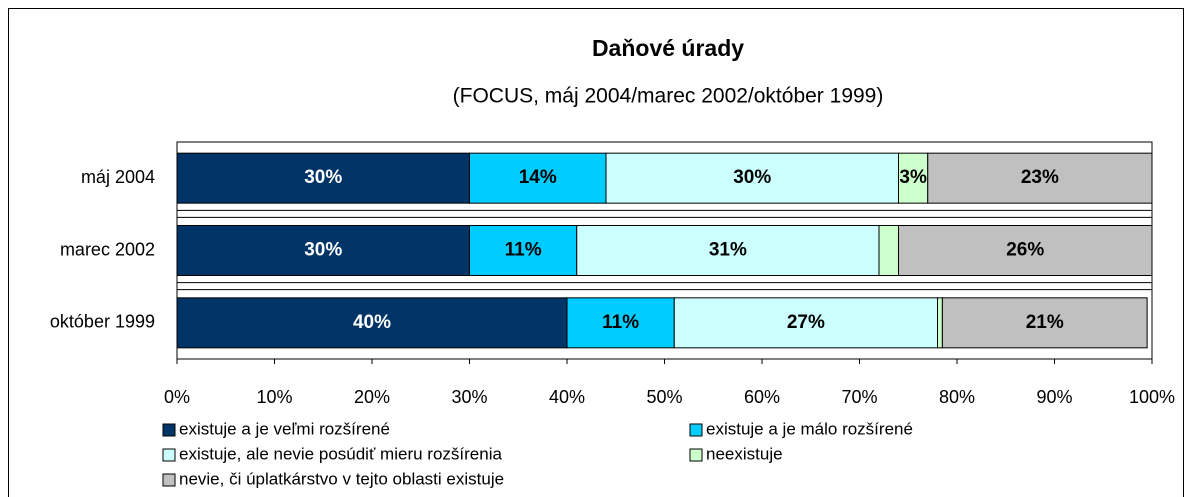  Describe the element at coordinates (859, 397) in the screenshot. I see `x-tick-label: 70%` at that location.